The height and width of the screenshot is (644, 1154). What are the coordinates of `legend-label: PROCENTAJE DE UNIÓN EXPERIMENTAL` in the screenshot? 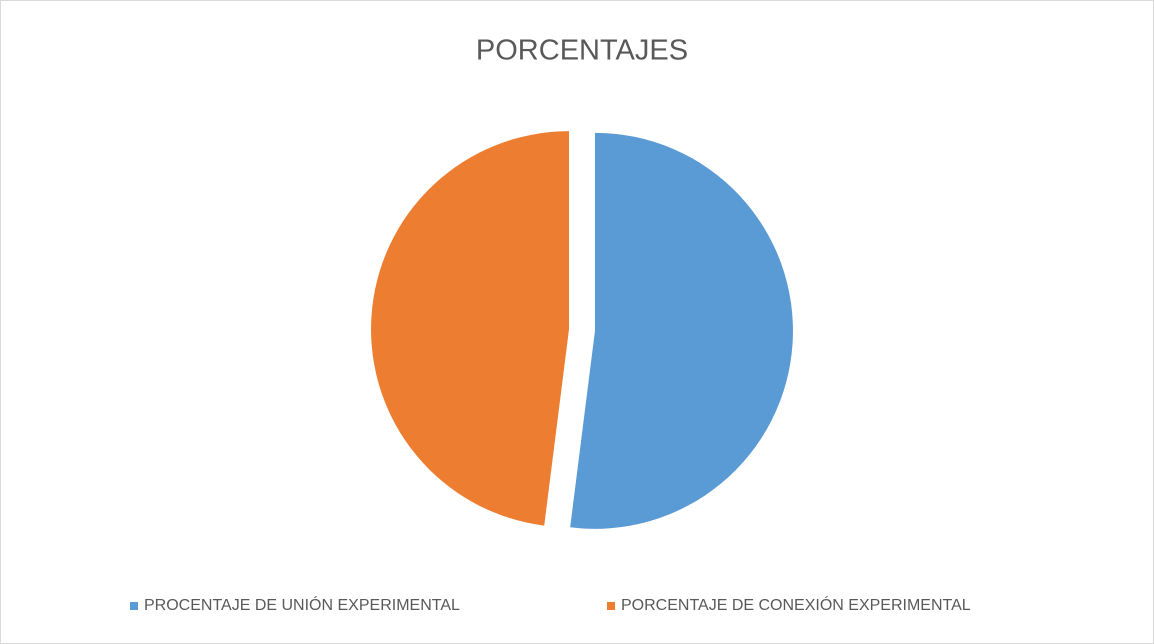 It's located at (302, 604).